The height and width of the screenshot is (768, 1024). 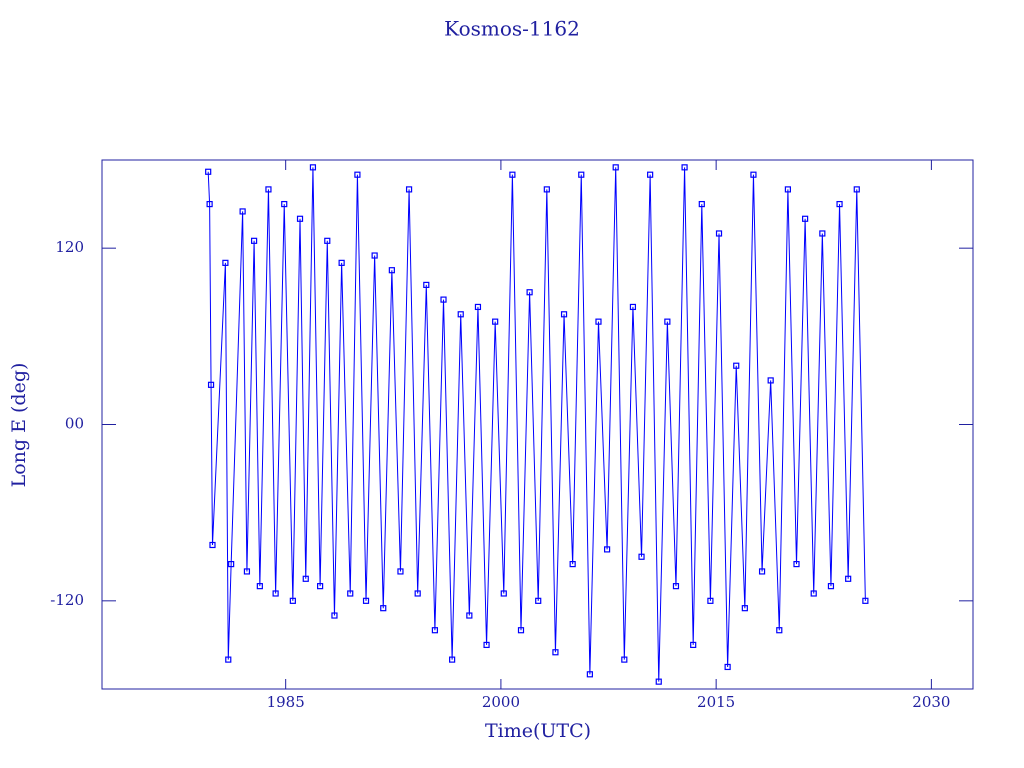 I want to click on x-tick-label: 2015, so click(x=716, y=702).